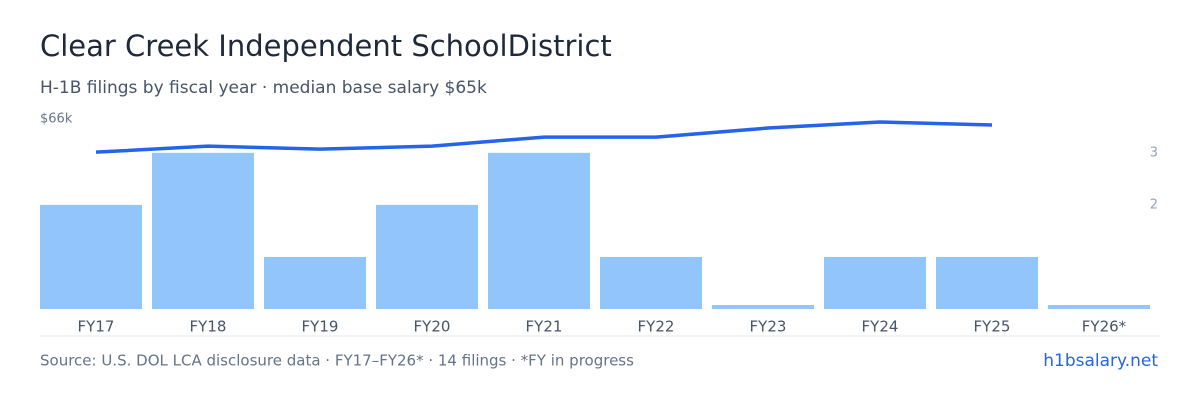  What do you see at coordinates (1154, 152) in the screenshot?
I see `y2-tick-label: 3` at bounding box center [1154, 152].